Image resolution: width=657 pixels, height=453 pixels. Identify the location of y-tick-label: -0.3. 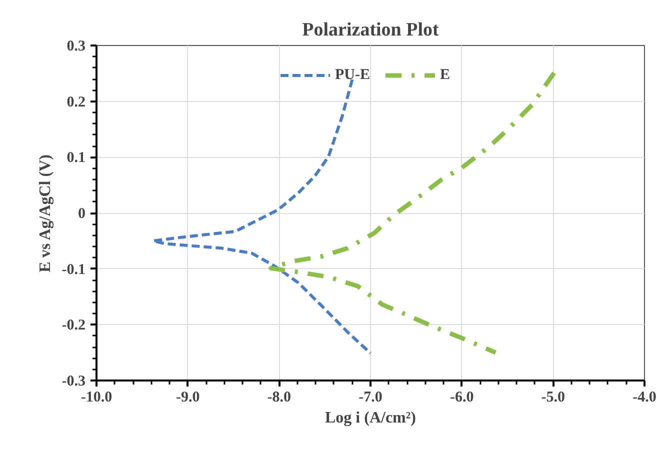
(74, 382).